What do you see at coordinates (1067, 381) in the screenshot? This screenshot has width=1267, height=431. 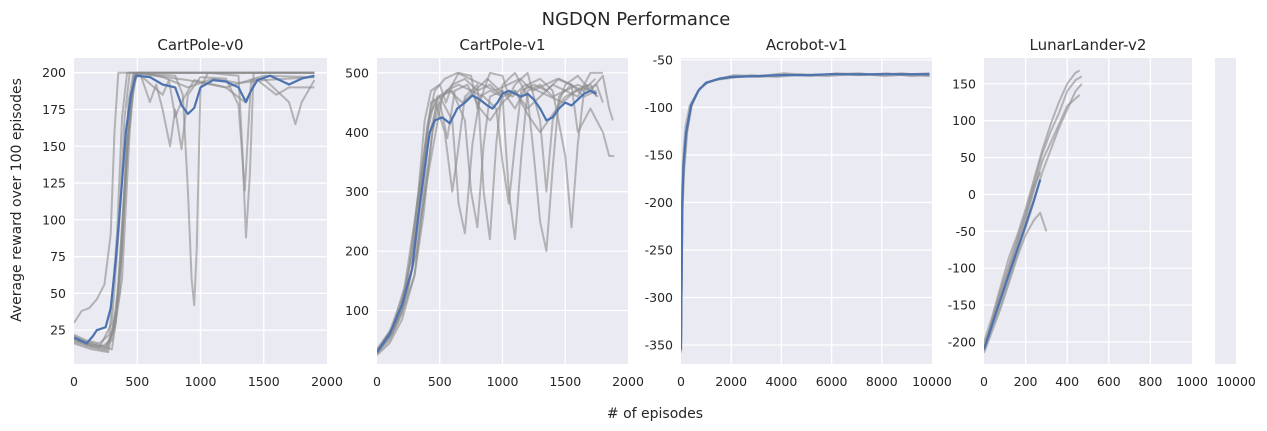 I see `x-tick-label: 400` at bounding box center [1067, 381].